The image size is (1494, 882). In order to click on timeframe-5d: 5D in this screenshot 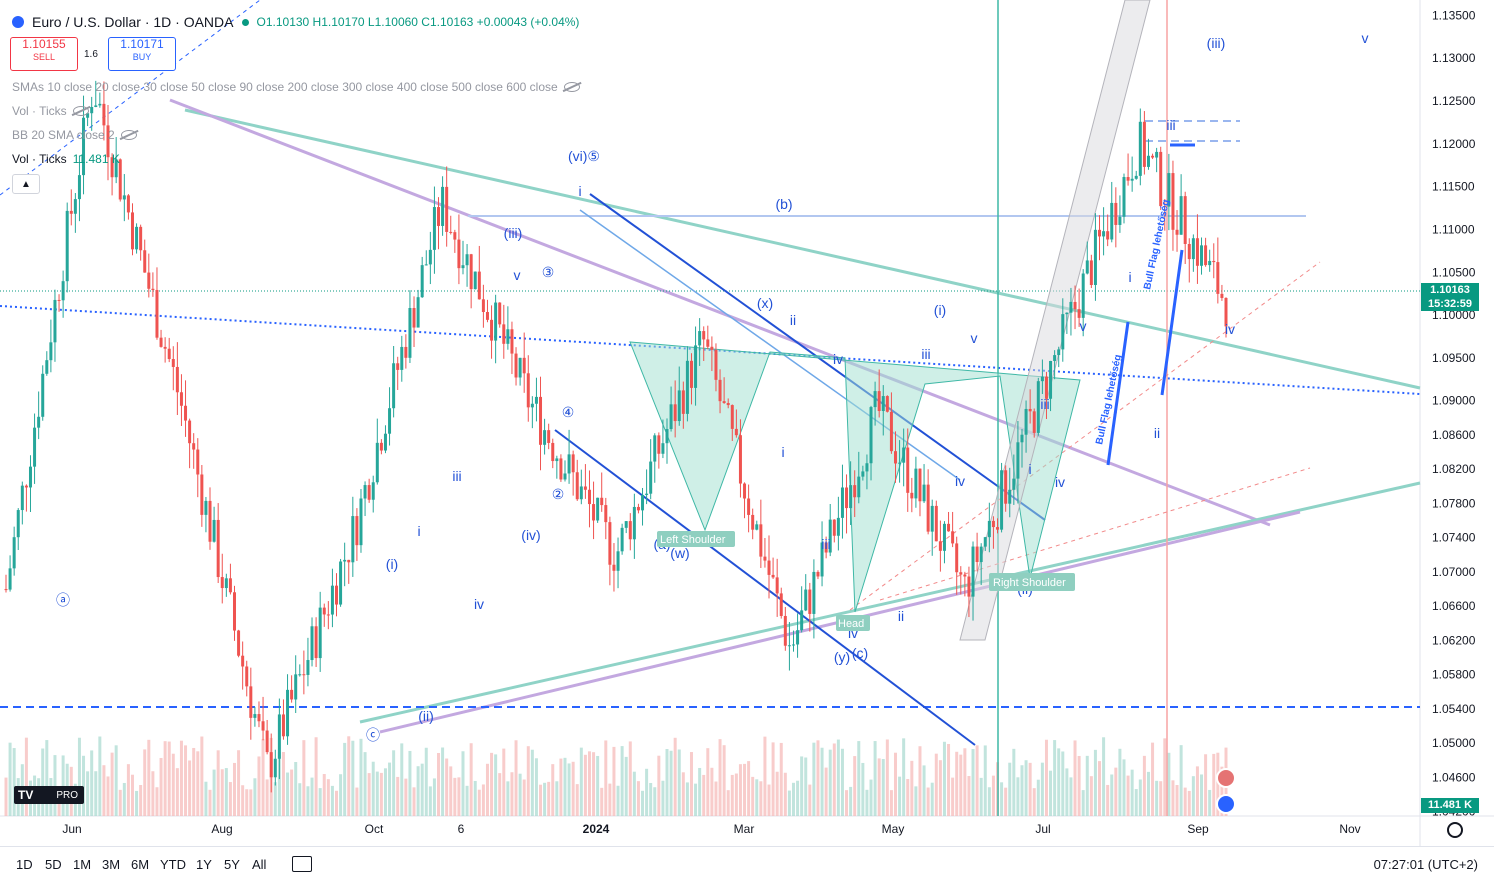, I will do `click(53, 864)`.